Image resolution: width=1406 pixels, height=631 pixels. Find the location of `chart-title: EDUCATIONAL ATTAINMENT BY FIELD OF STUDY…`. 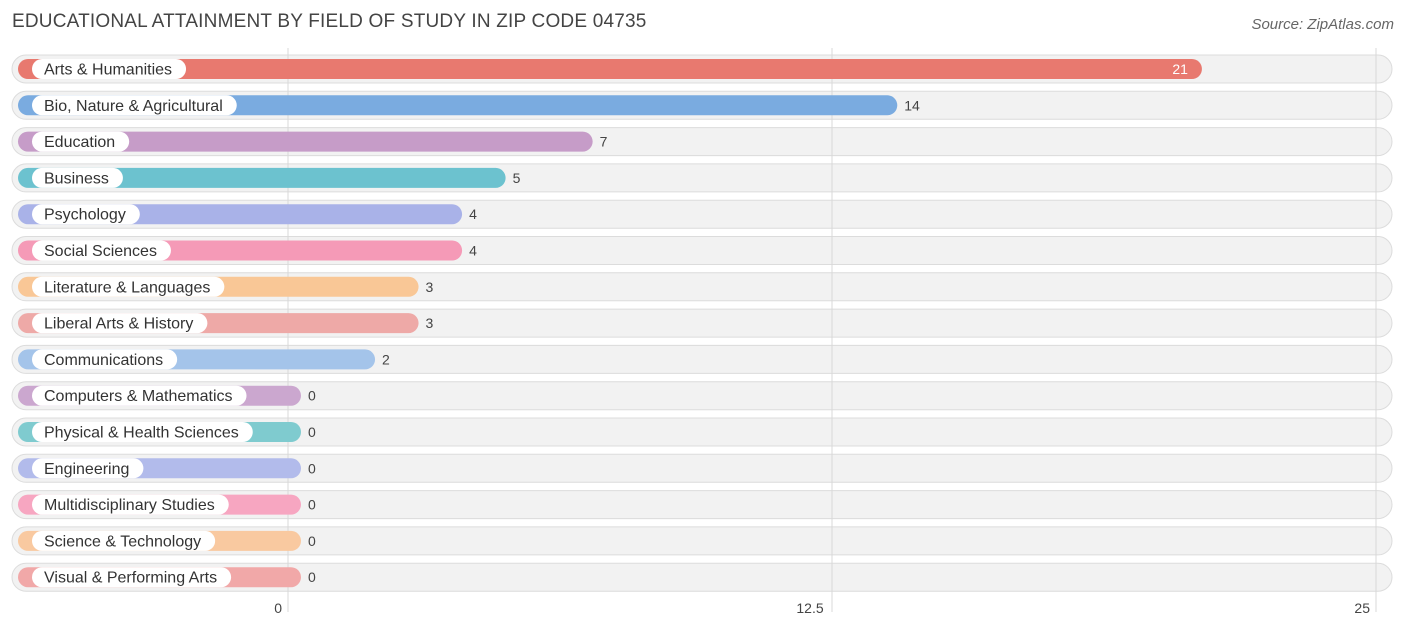

chart-title: EDUCATIONAL ATTAINMENT BY FIELD OF STUDY… is located at coordinates (329, 21).